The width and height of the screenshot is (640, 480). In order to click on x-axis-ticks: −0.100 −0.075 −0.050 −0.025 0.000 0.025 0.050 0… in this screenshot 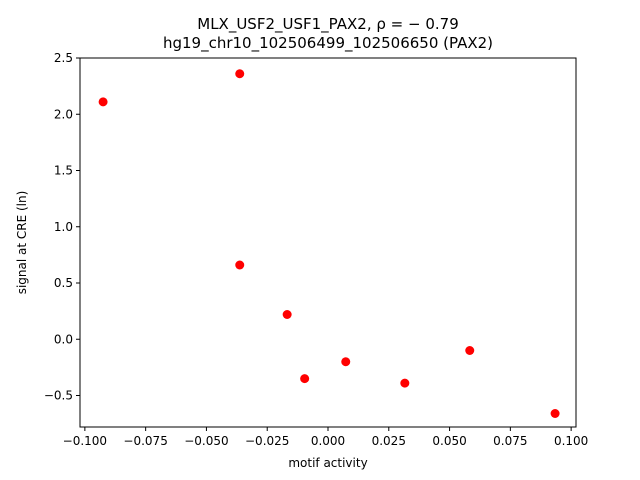, I will do `click(325, 437)`.